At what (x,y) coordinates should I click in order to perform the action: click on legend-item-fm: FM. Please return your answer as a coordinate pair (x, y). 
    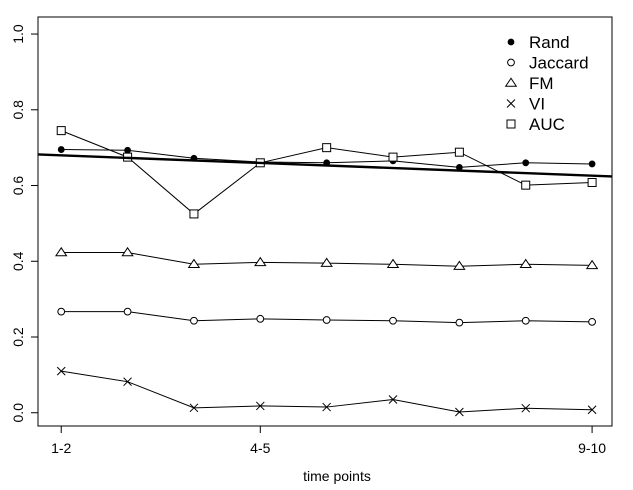
    Looking at the image, I should click on (529, 83).